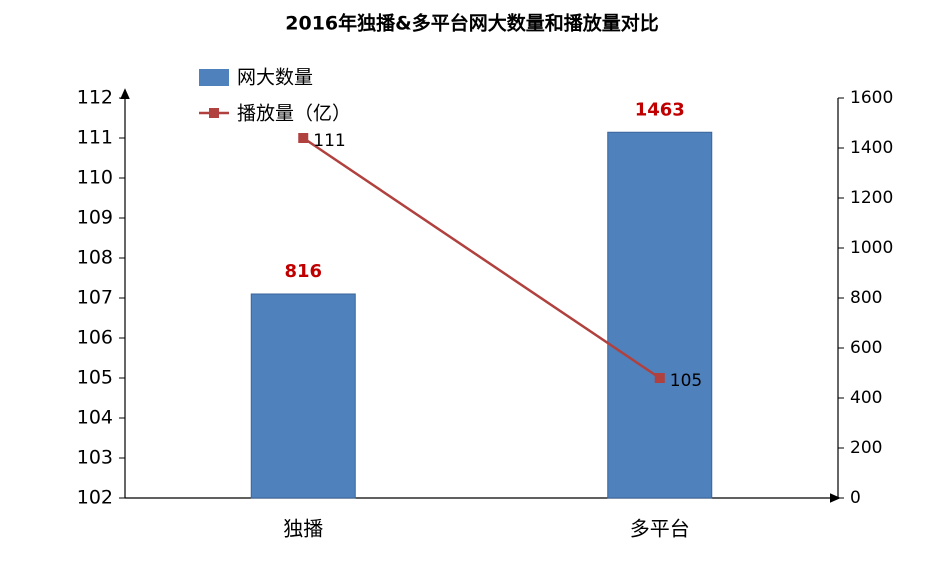  I want to click on y2-tick-label: 1400, so click(871, 148).